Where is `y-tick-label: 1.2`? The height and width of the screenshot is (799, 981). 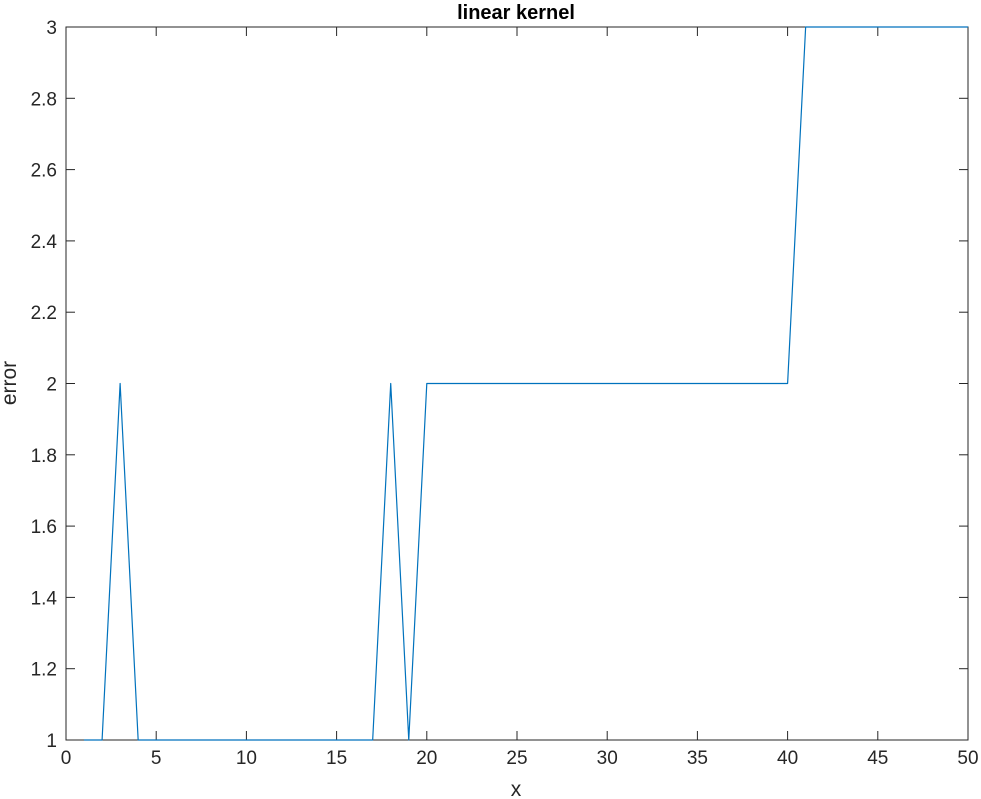
y-tick-label: 1.2 is located at coordinates (44, 670).